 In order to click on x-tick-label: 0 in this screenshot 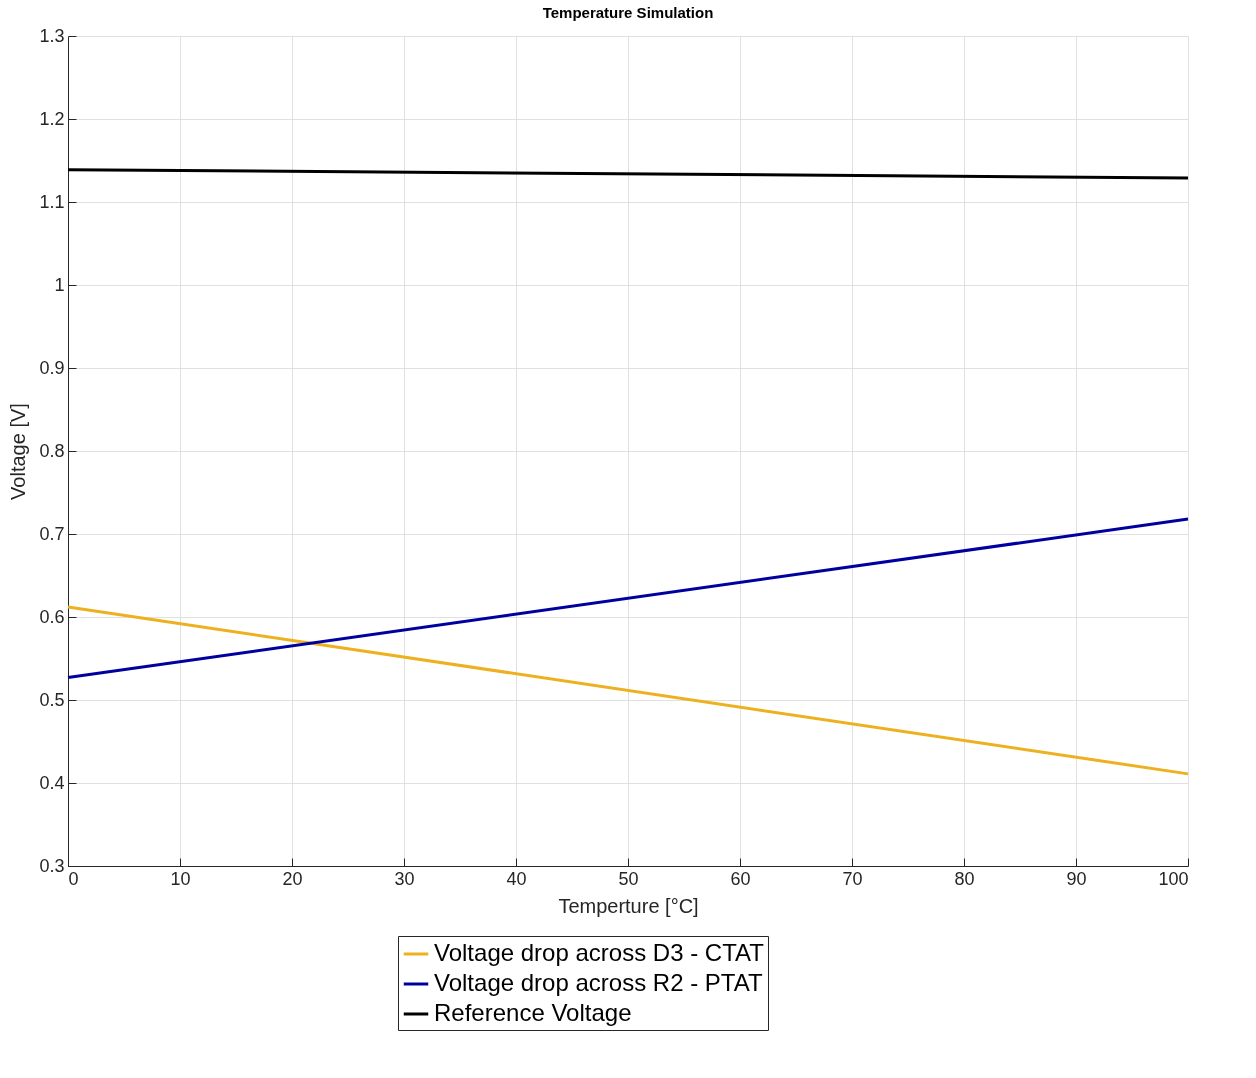, I will do `click(73, 878)`.